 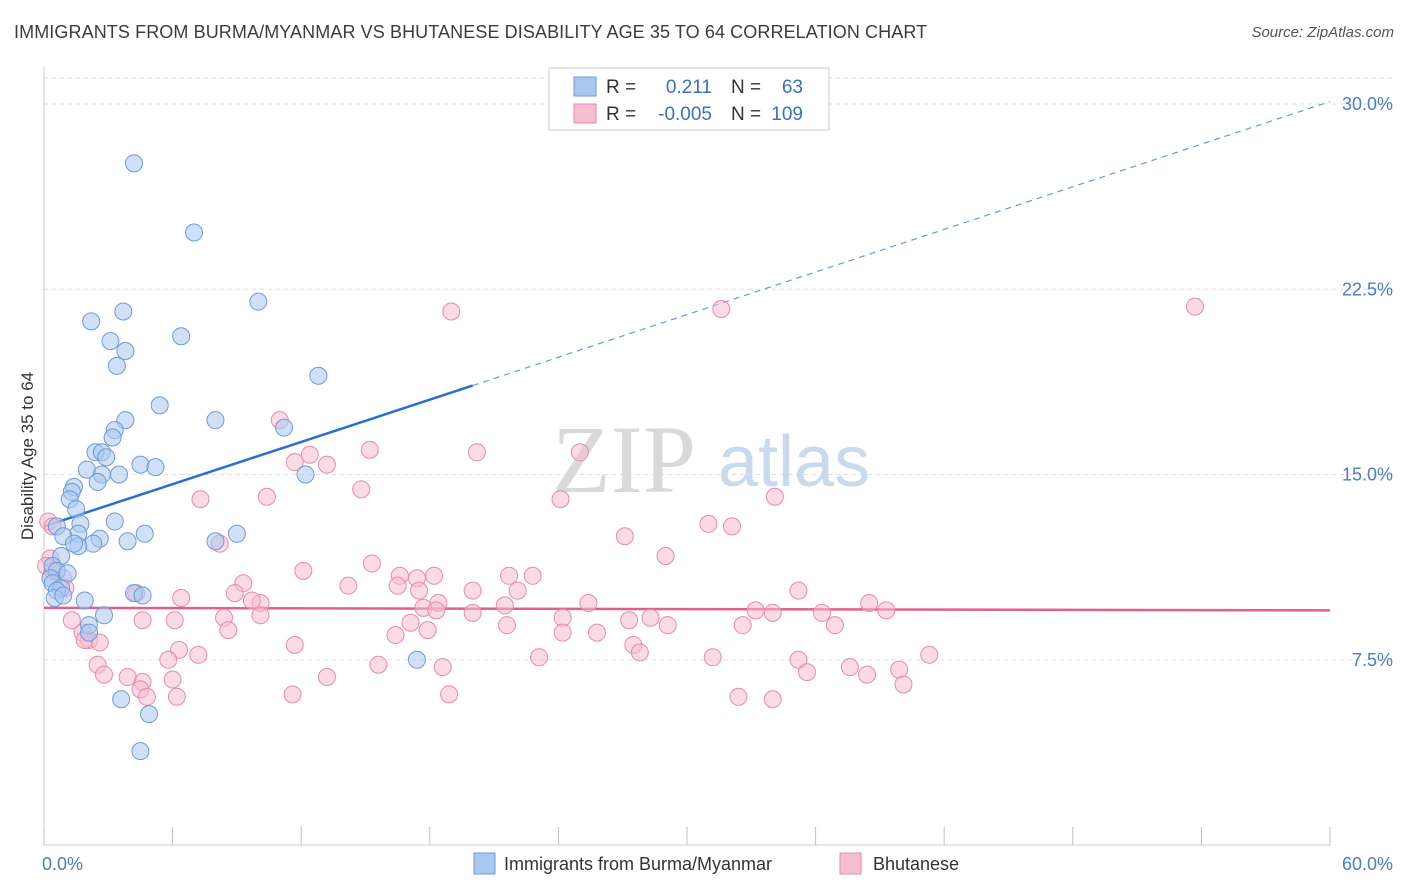 I want to click on bottom-legend: Immigrants from Burma/Myanmar Bhutanese, so click(x=716, y=863).